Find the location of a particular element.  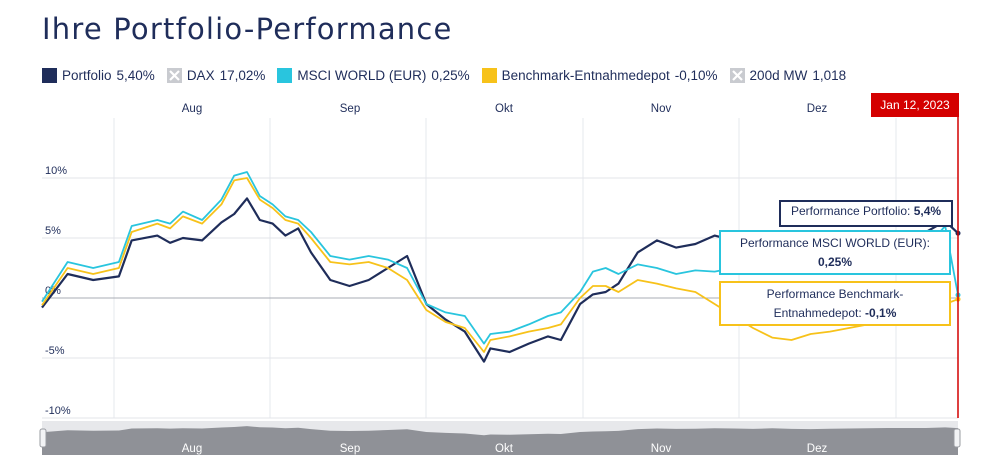

legend-item-200d-mw: 200d MW 1,018 is located at coordinates (788, 75).